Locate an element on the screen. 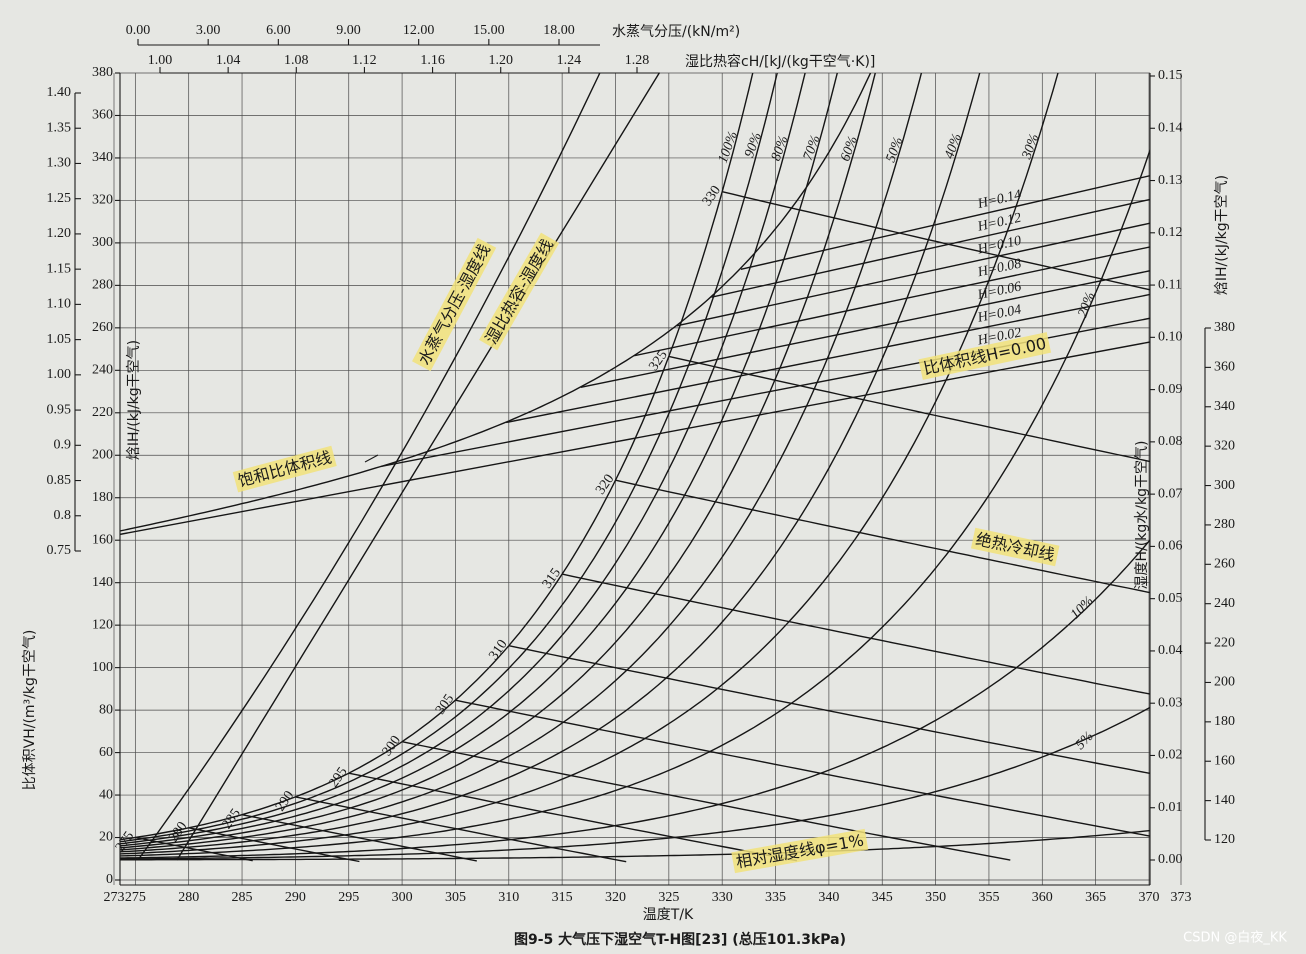 The width and height of the screenshot is (1306, 954). x-tick-label: 335 is located at coordinates (775, 897).